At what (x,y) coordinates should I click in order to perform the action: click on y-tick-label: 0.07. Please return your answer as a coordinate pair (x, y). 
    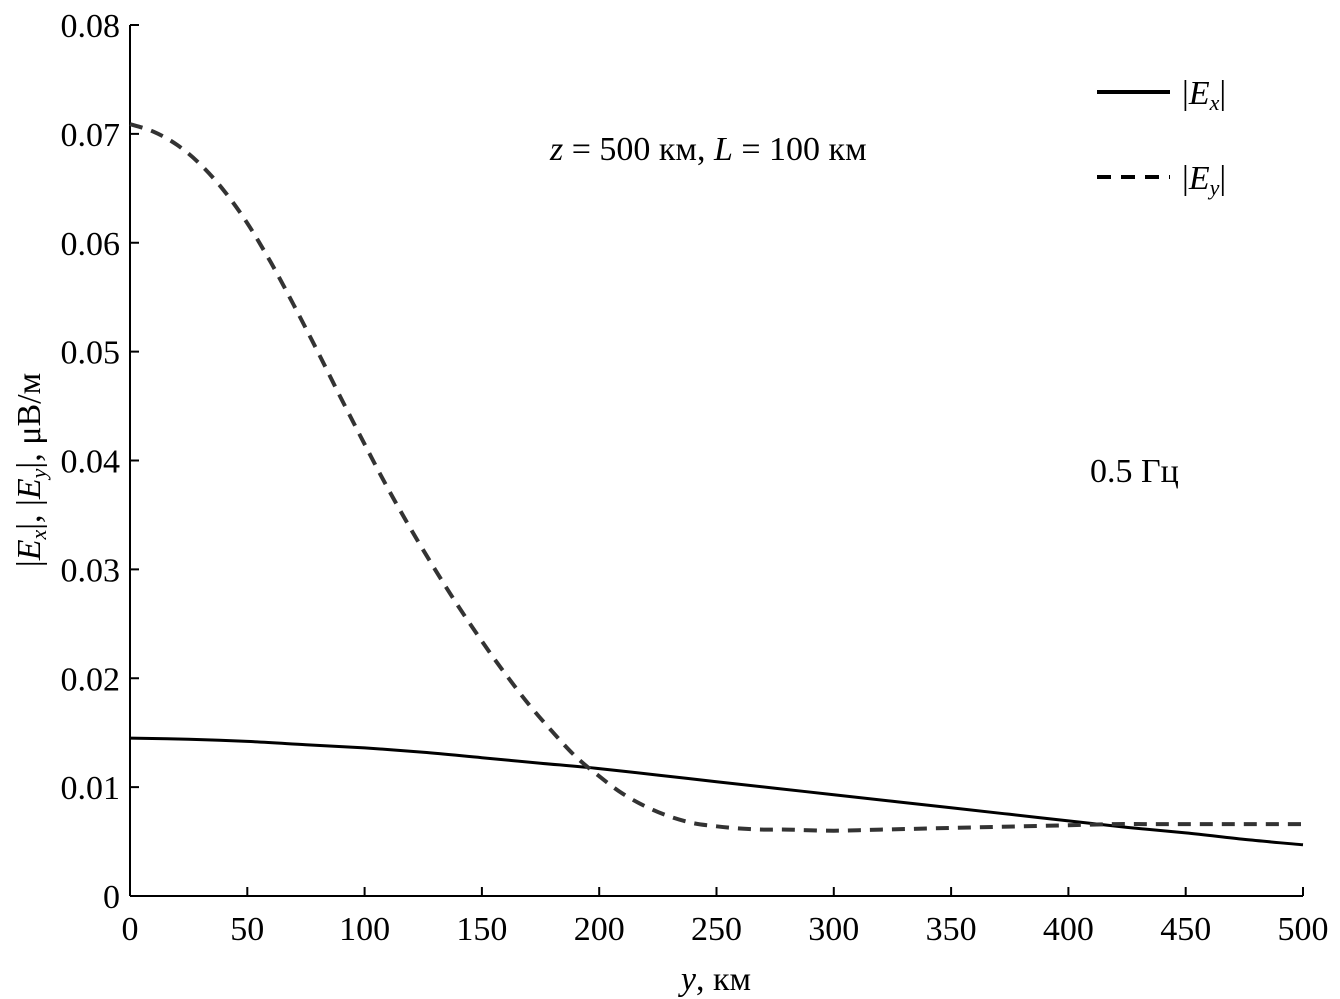
    Looking at the image, I should click on (91, 135).